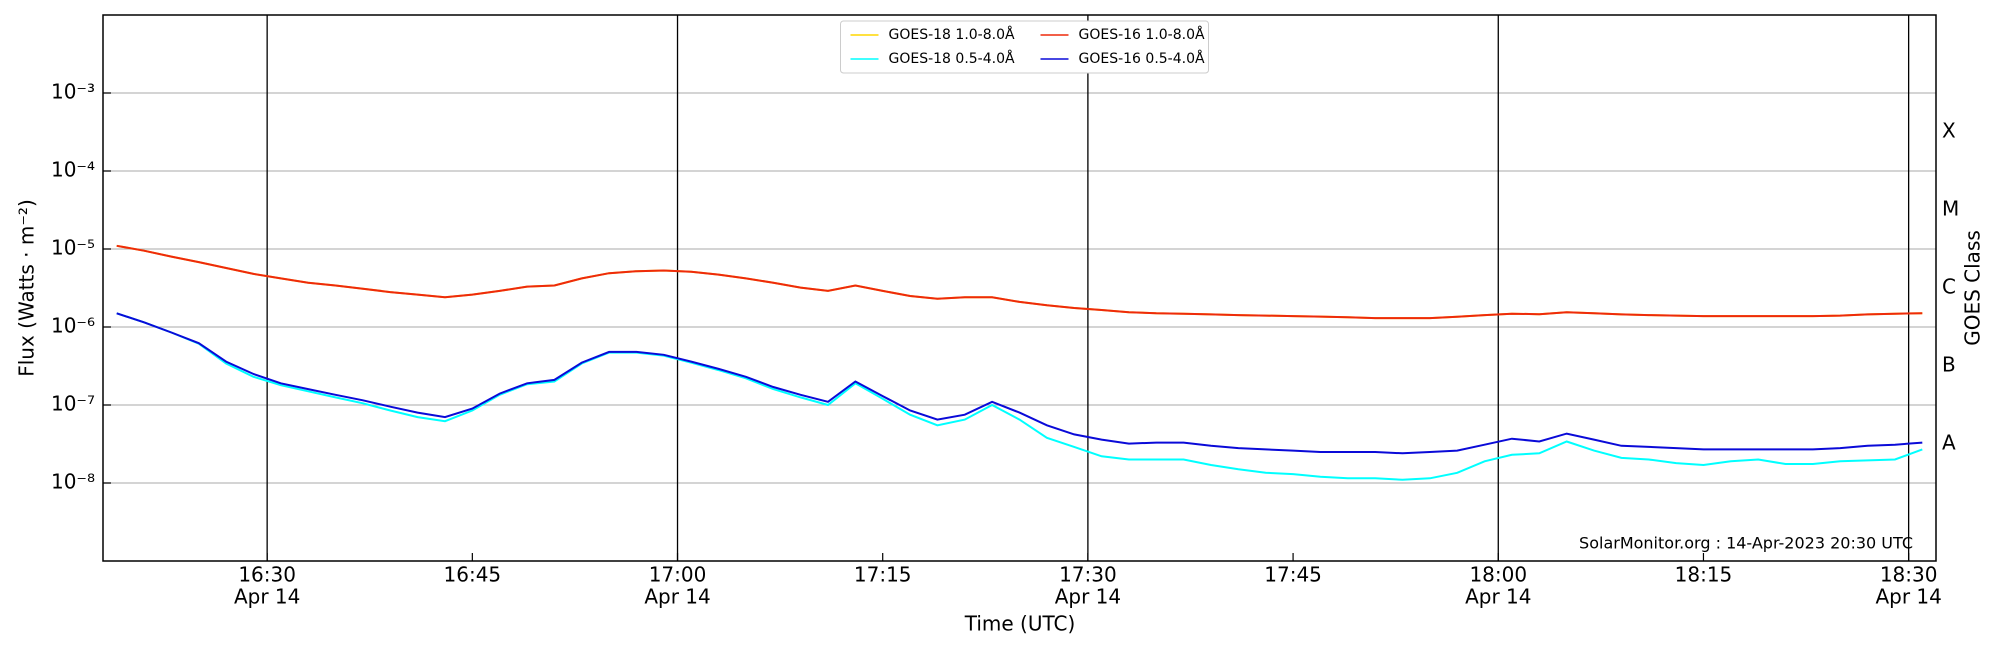 Image resolution: width=2000 pixels, height=650 pixels. I want to click on x-tick-label: 16:30, so click(267, 575).